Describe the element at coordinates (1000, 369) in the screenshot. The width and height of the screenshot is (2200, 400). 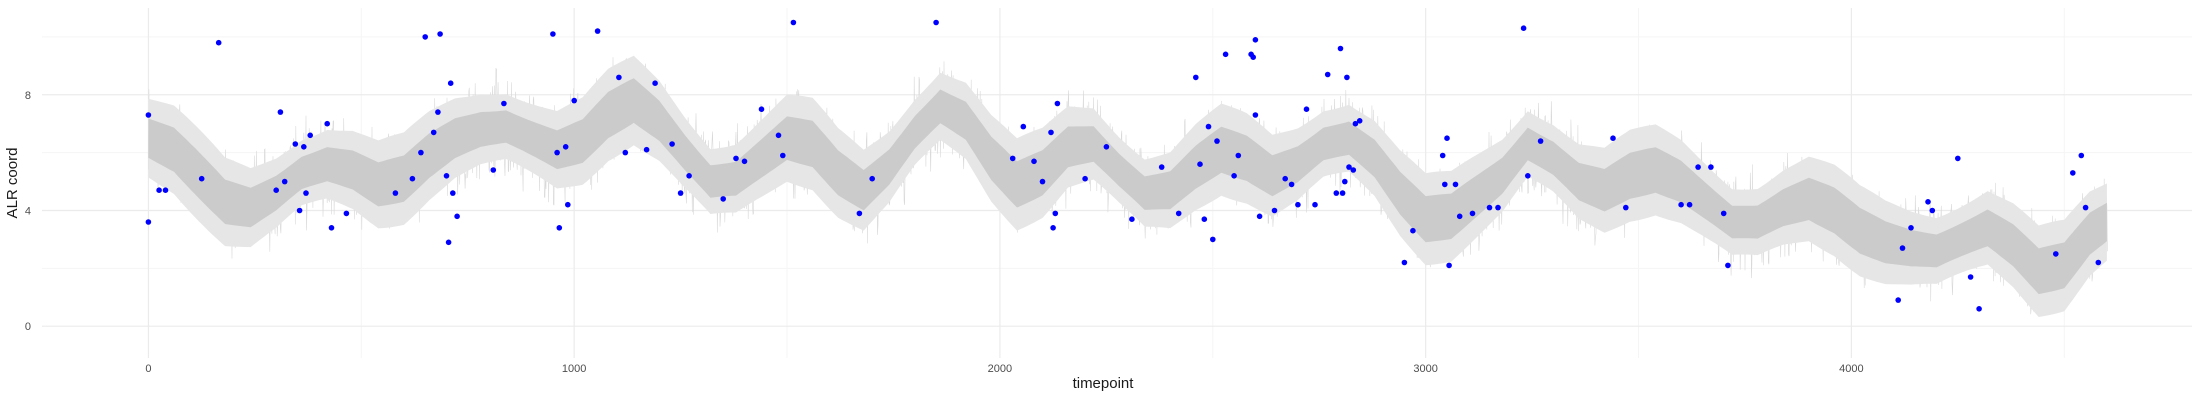
I see `x-tick-label: 2000` at that location.